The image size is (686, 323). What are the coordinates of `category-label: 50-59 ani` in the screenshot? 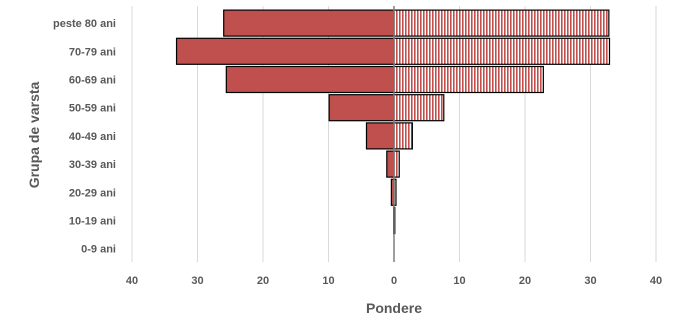 It's located at (92, 109).